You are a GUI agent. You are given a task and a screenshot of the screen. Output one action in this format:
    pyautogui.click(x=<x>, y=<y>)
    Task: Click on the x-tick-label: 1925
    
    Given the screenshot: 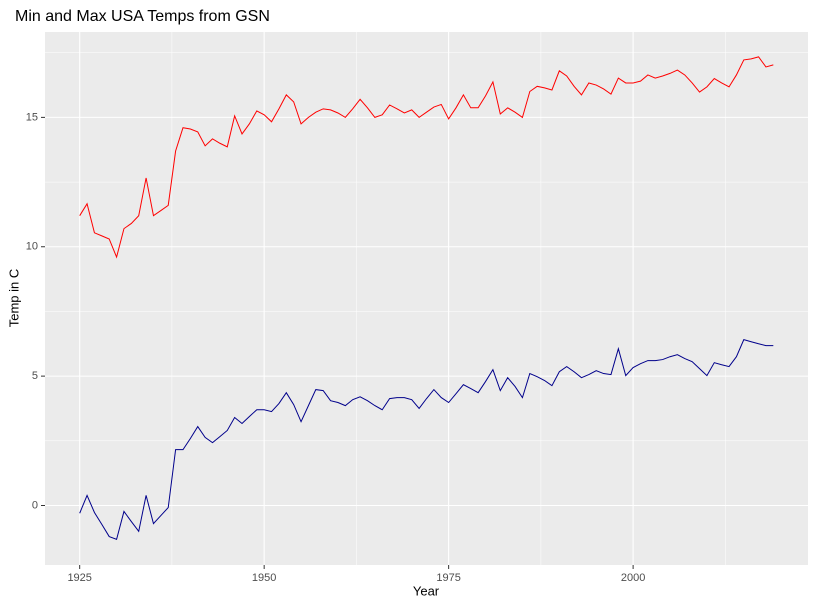 What is the action you would take?
    pyautogui.click(x=79, y=578)
    